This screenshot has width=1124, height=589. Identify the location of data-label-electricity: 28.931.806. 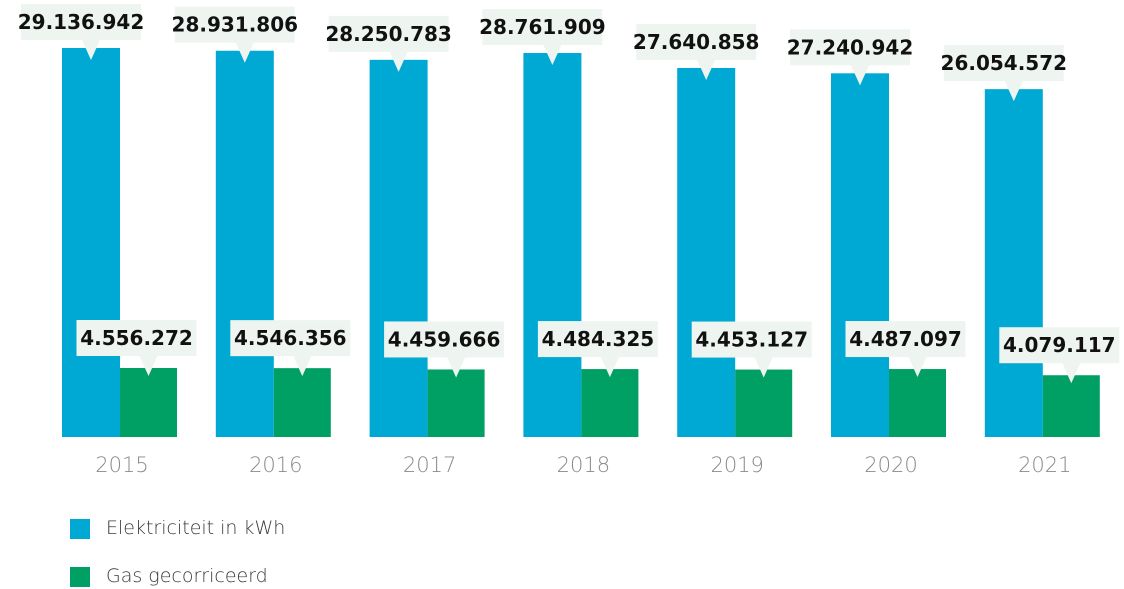
(235, 25).